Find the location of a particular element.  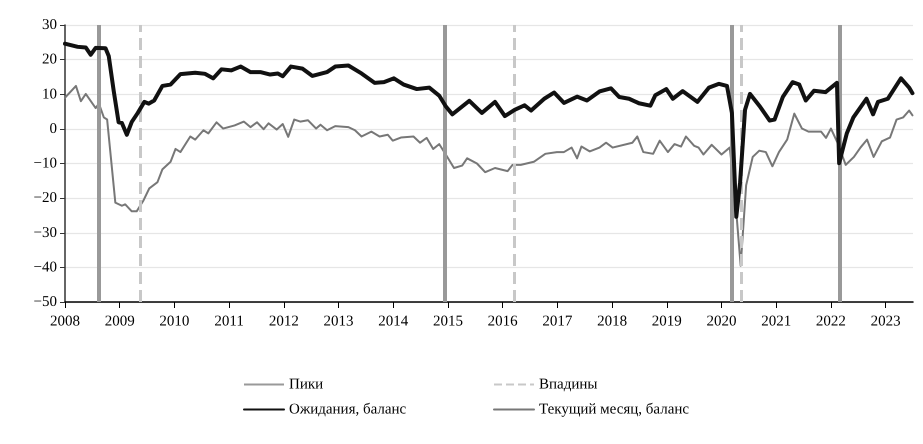

y-tick-label: −30 is located at coordinates (45, 232).